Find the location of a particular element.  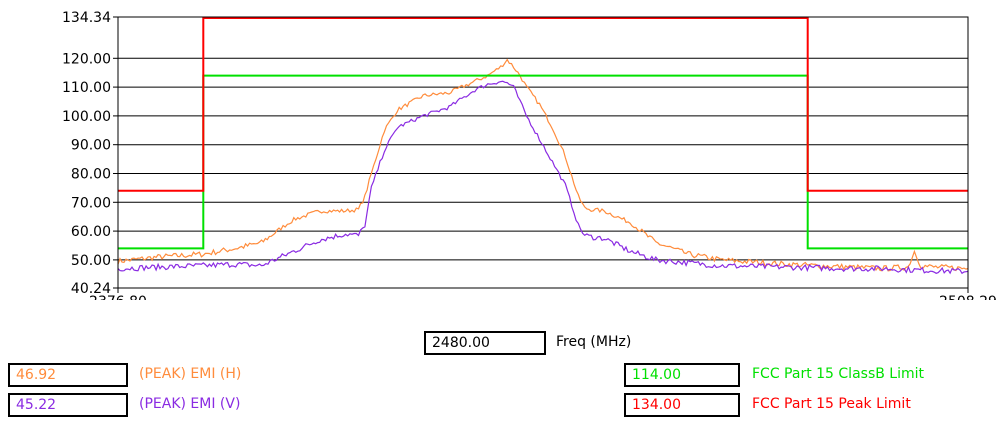

legend-peak-limit-value: 134.00 is located at coordinates (682, 405).